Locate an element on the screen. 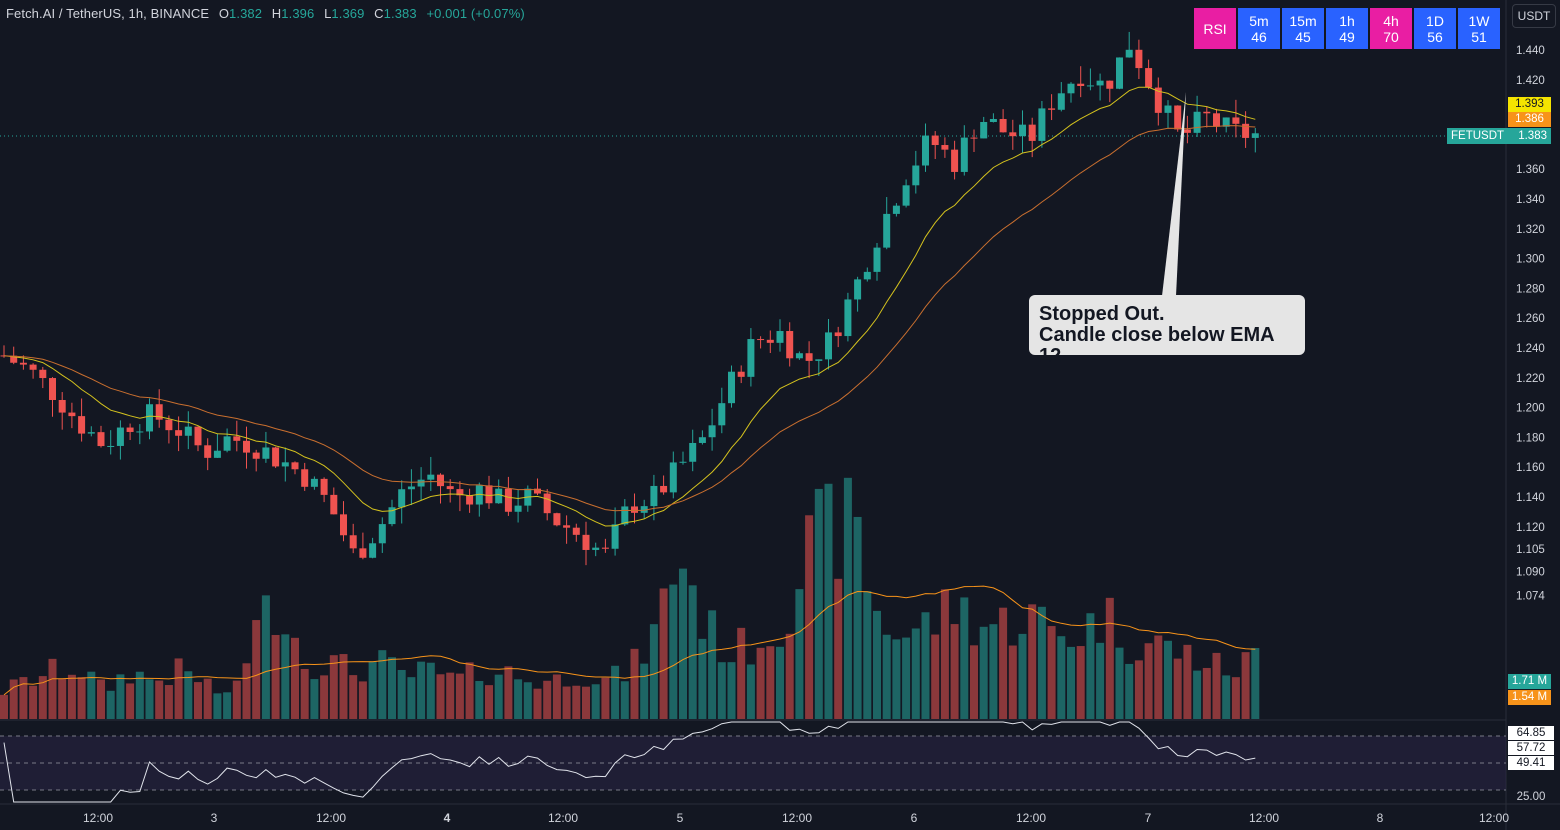 The image size is (1560, 830). tf-5m-button: 5m 46 is located at coordinates (1259, 28).